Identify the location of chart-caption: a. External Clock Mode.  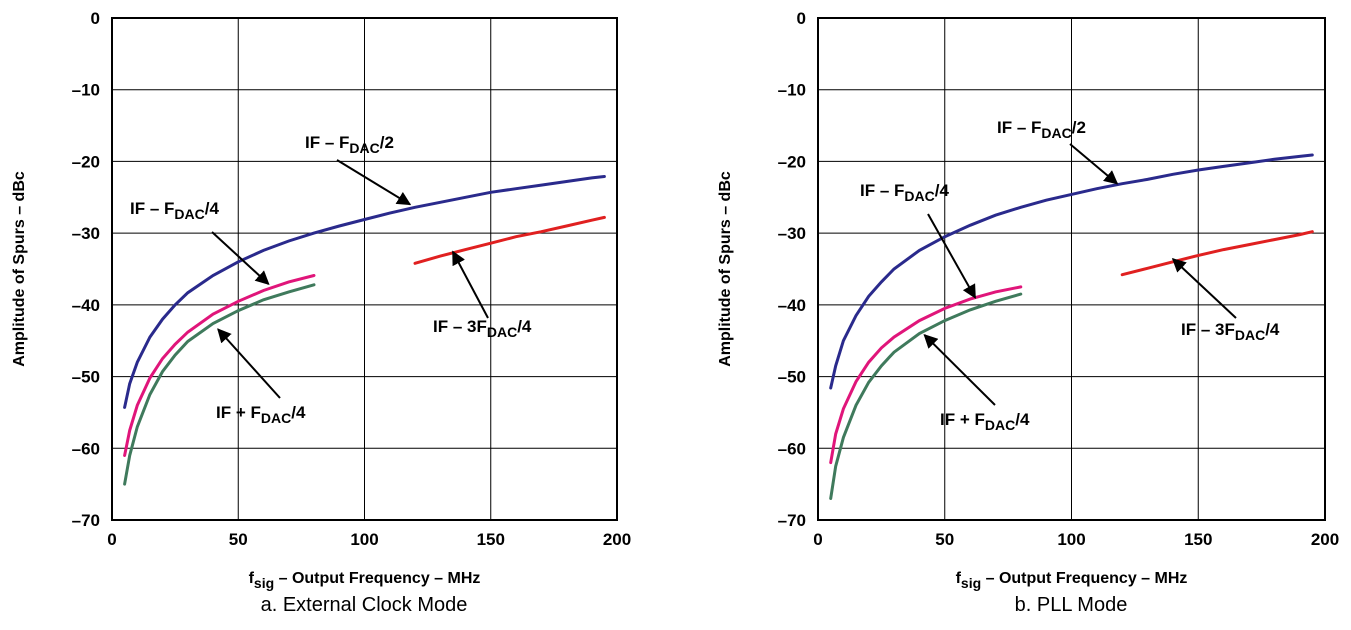
(364, 605).